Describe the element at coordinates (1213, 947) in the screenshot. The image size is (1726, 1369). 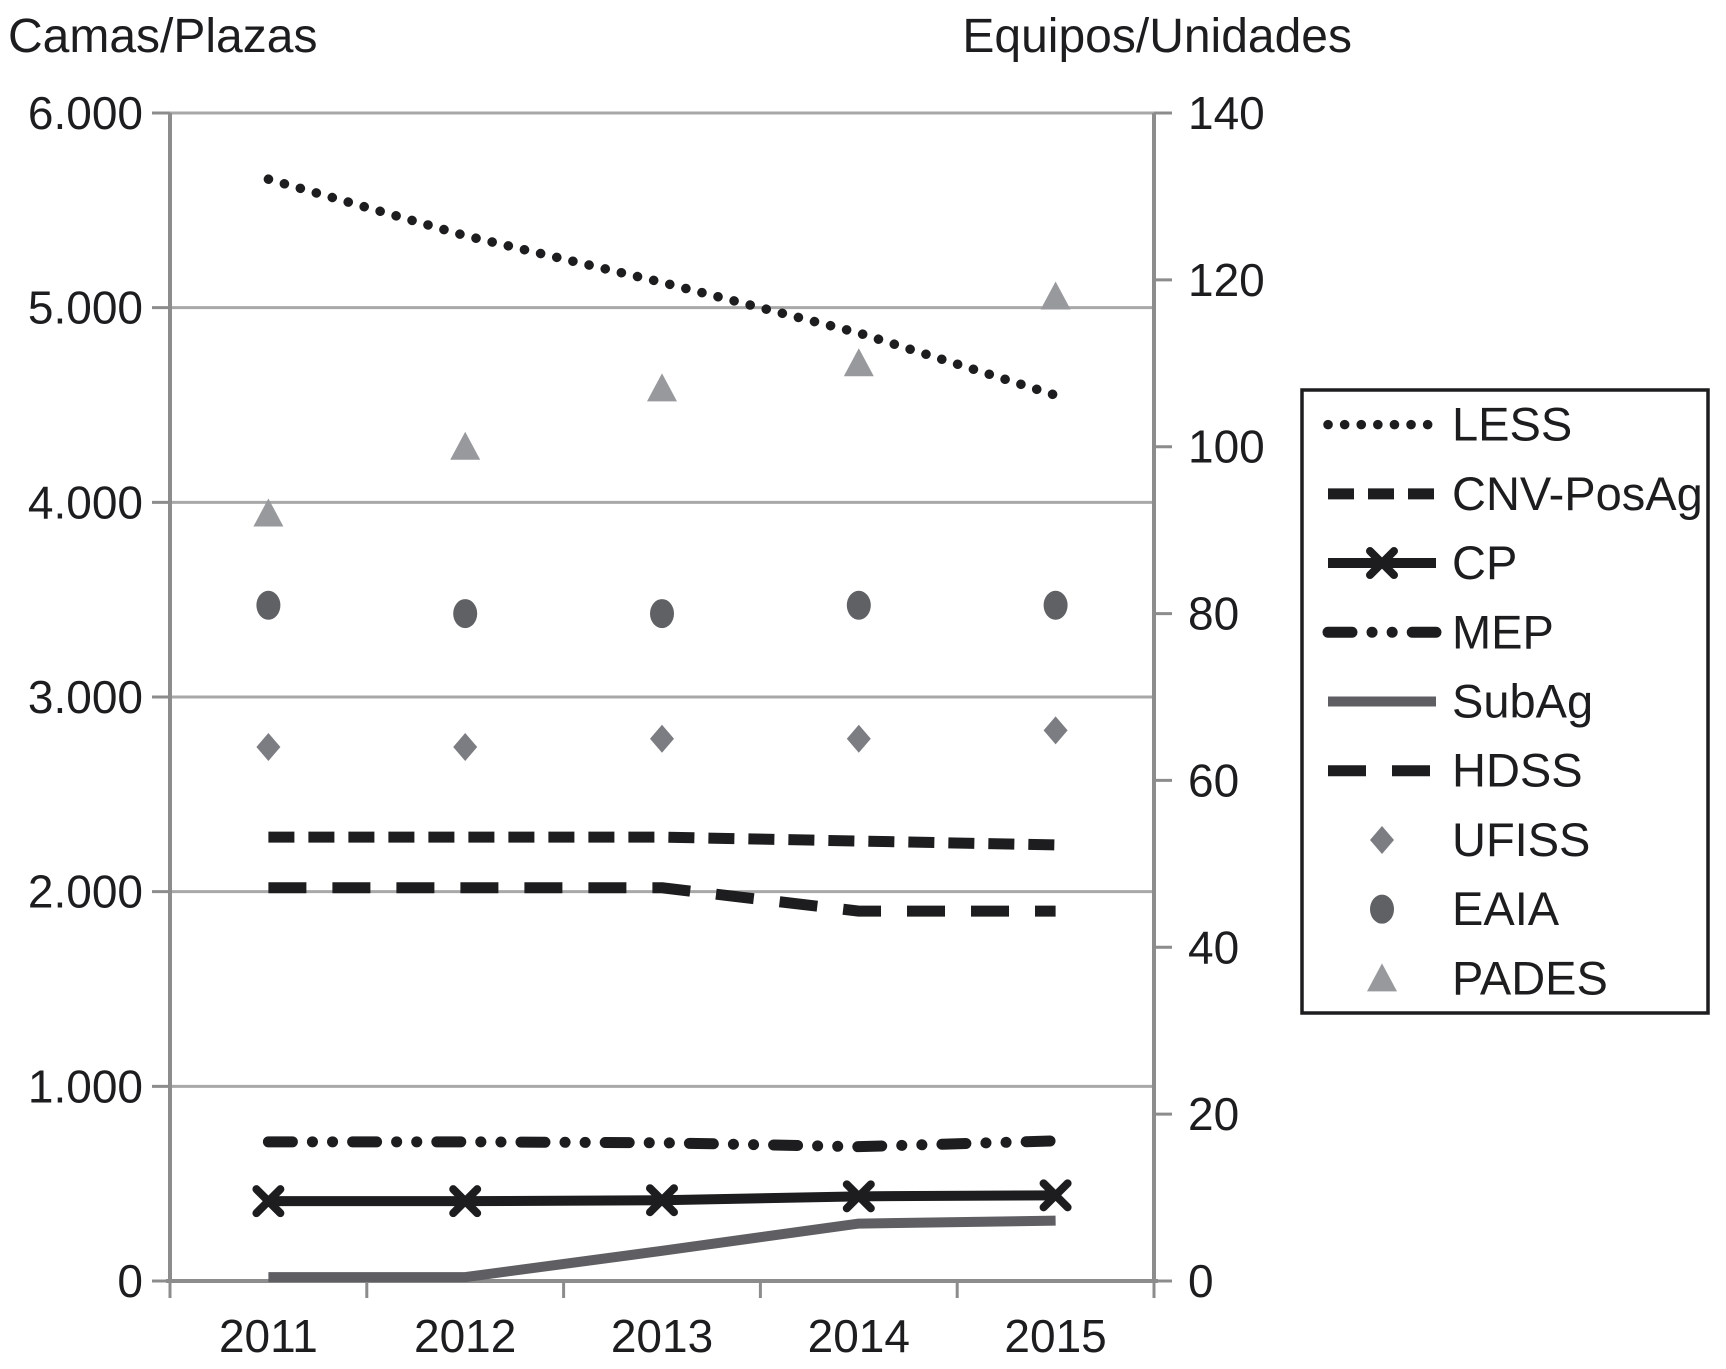
I see `right-tick-label: 40` at that location.